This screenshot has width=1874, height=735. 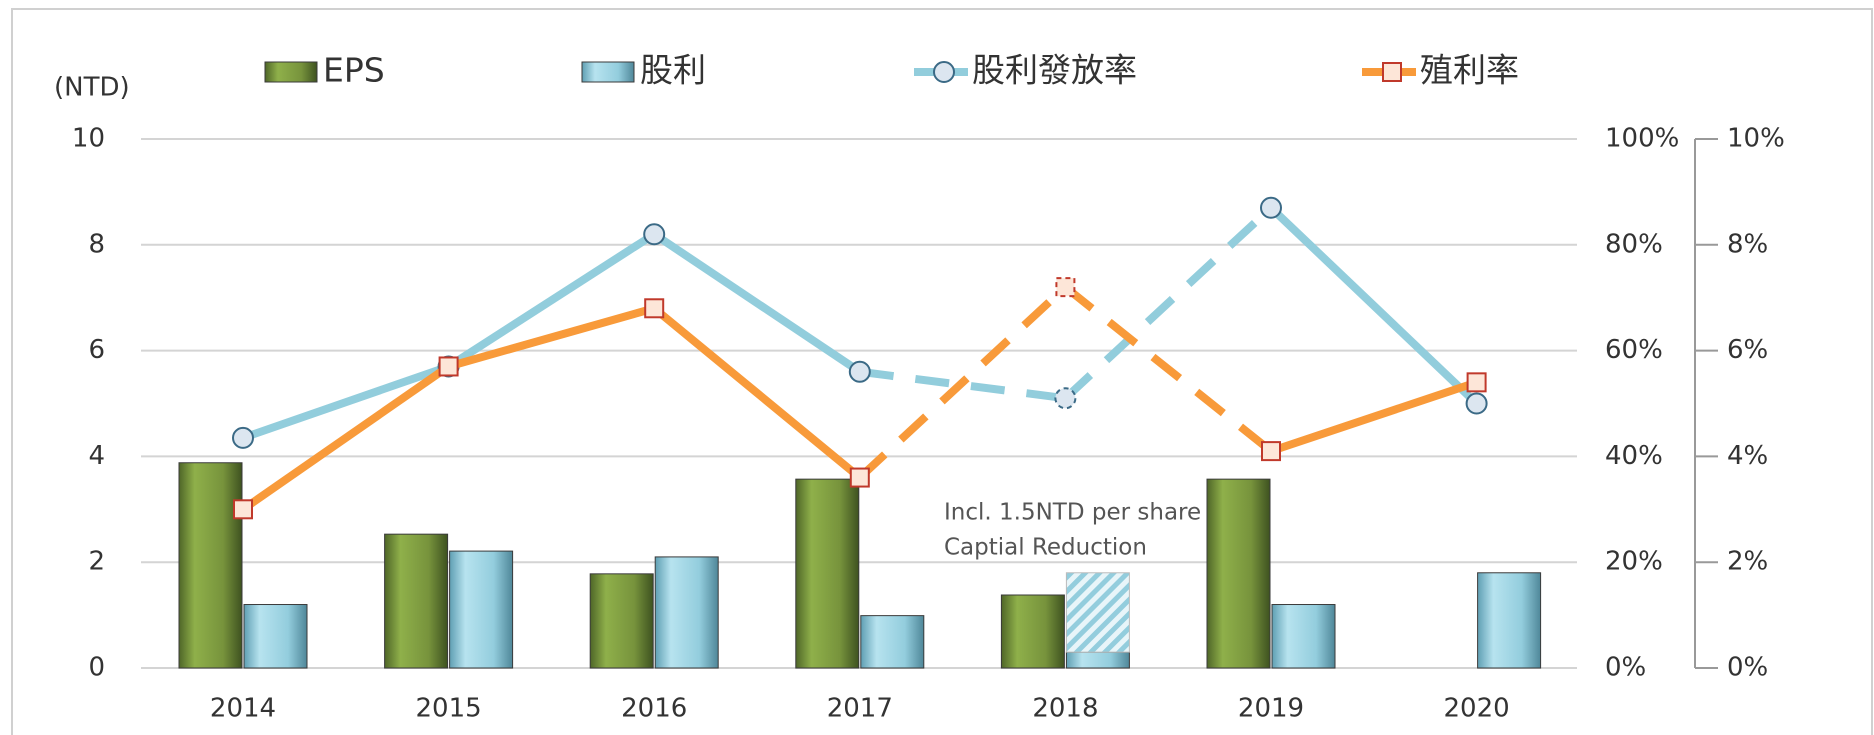 What do you see at coordinates (1747, 244) in the screenshot?
I see `y3-tick-label: 8%` at bounding box center [1747, 244].